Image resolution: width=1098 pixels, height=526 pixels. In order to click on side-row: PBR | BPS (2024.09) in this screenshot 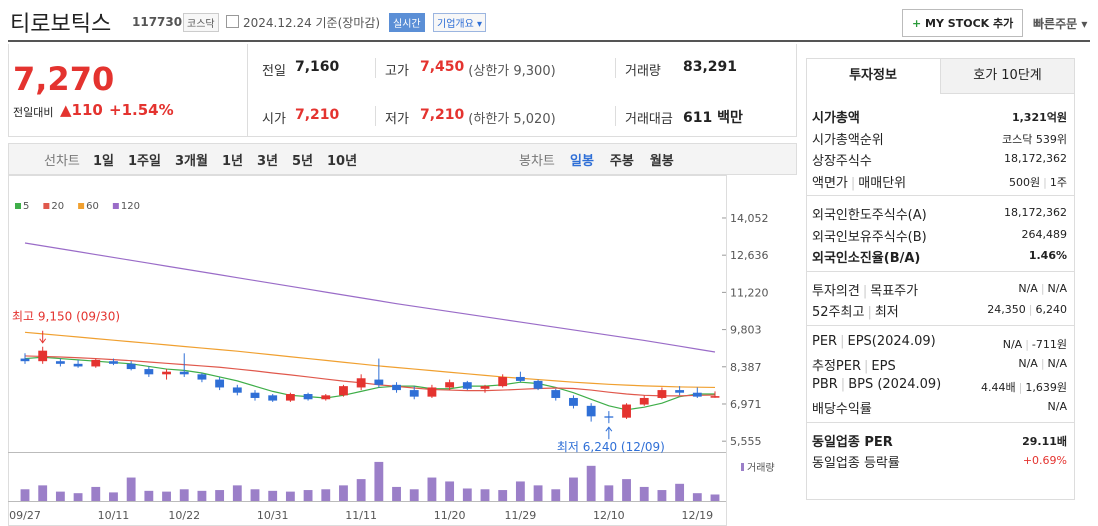, I will do `click(876, 384)`.